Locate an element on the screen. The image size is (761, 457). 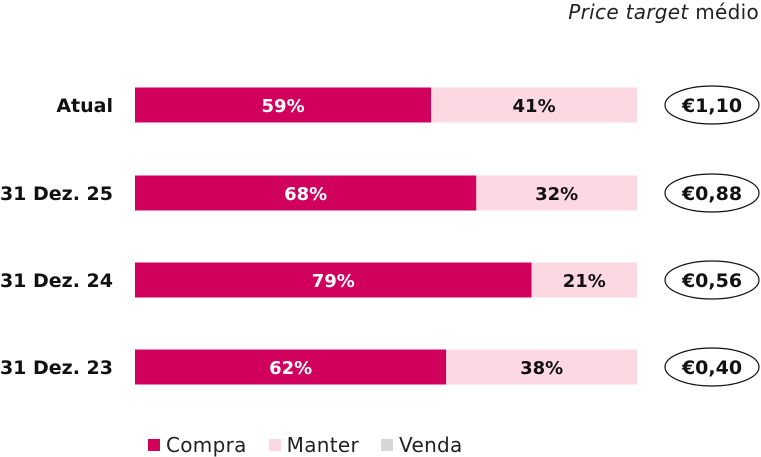
price-target-label: €1,10 is located at coordinates (711, 106).